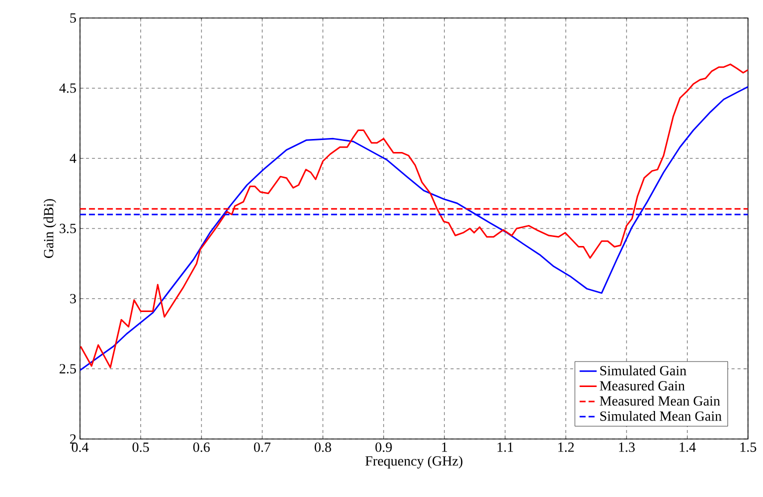 The image size is (763, 497). Describe the element at coordinates (748, 447) in the screenshot. I see `x-tick-label: 1.5` at that location.